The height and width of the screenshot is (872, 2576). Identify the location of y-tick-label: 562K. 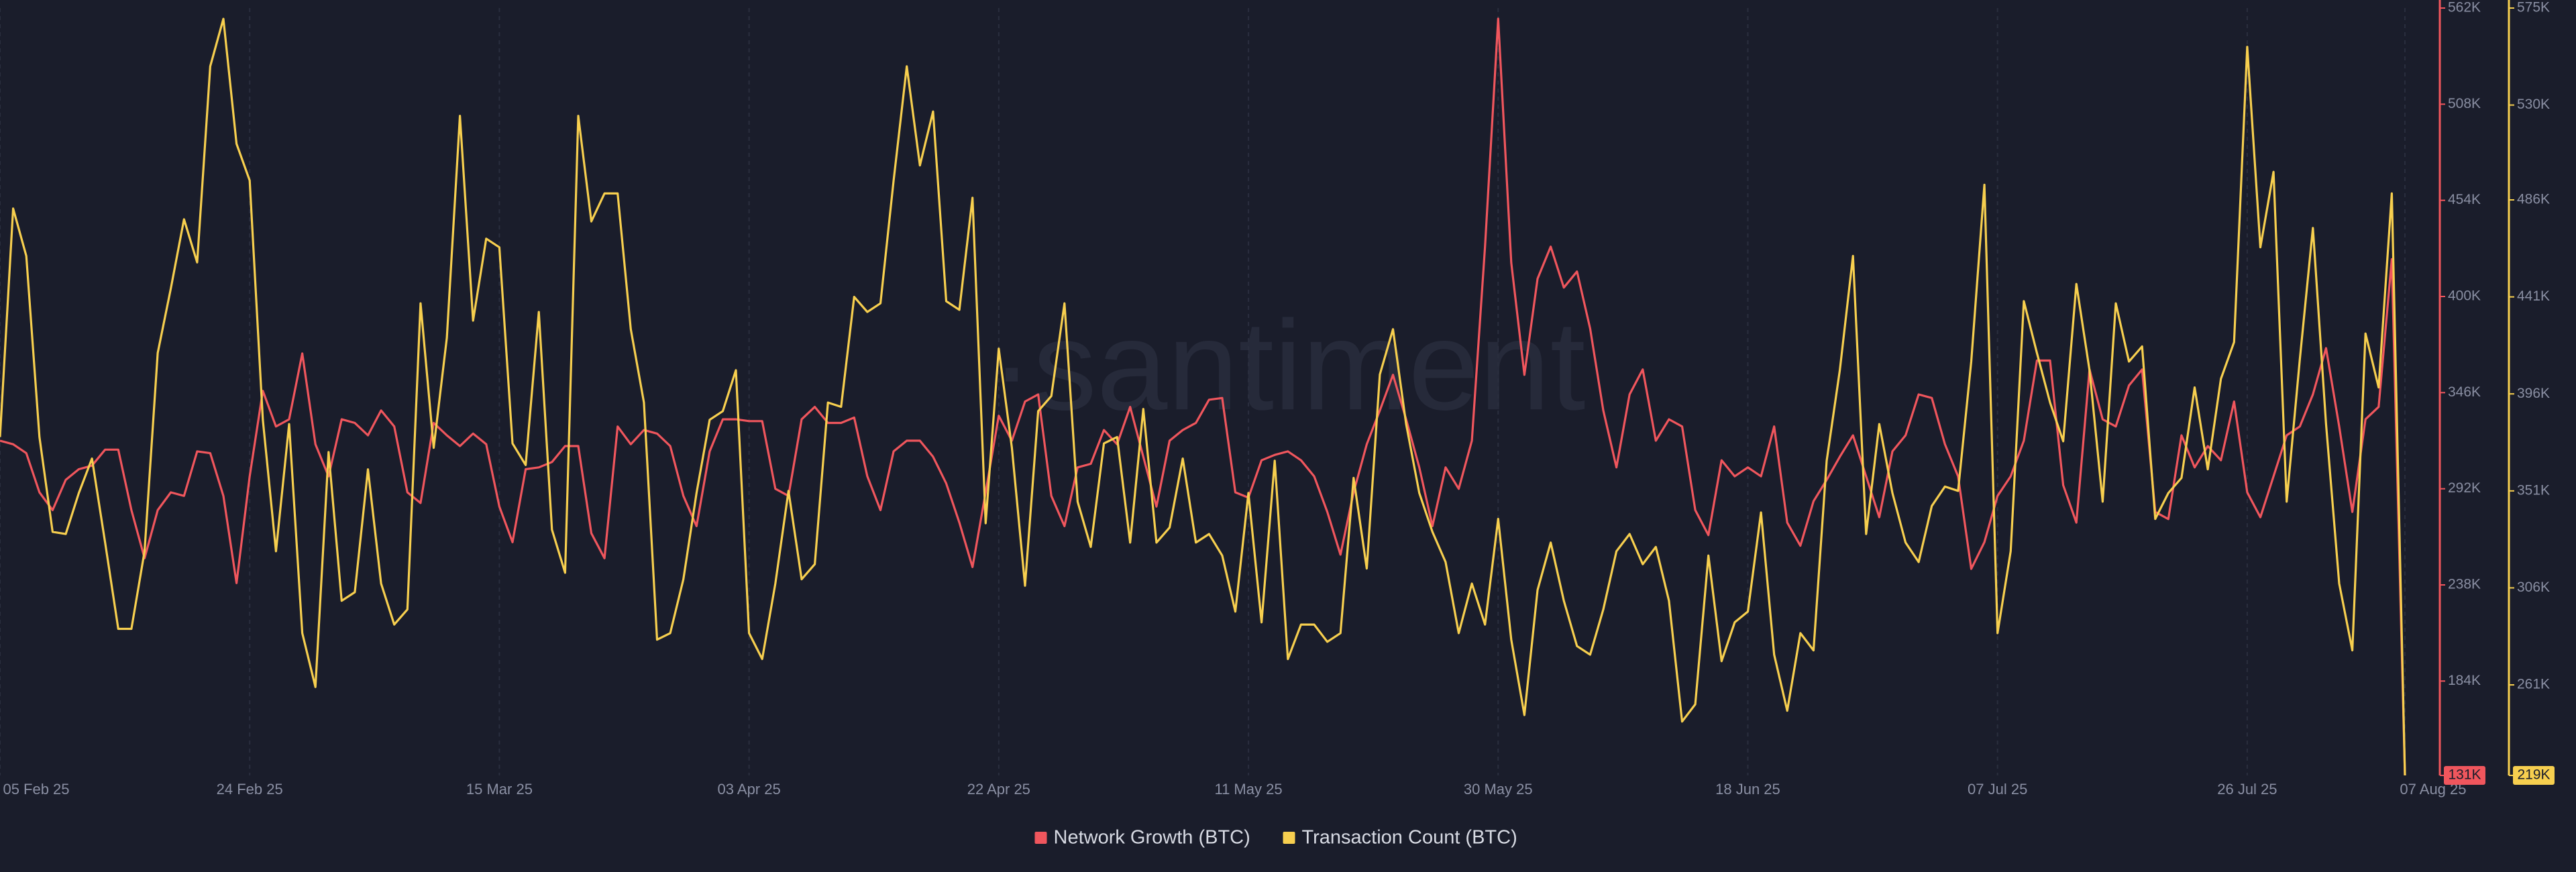
(2464, 8).